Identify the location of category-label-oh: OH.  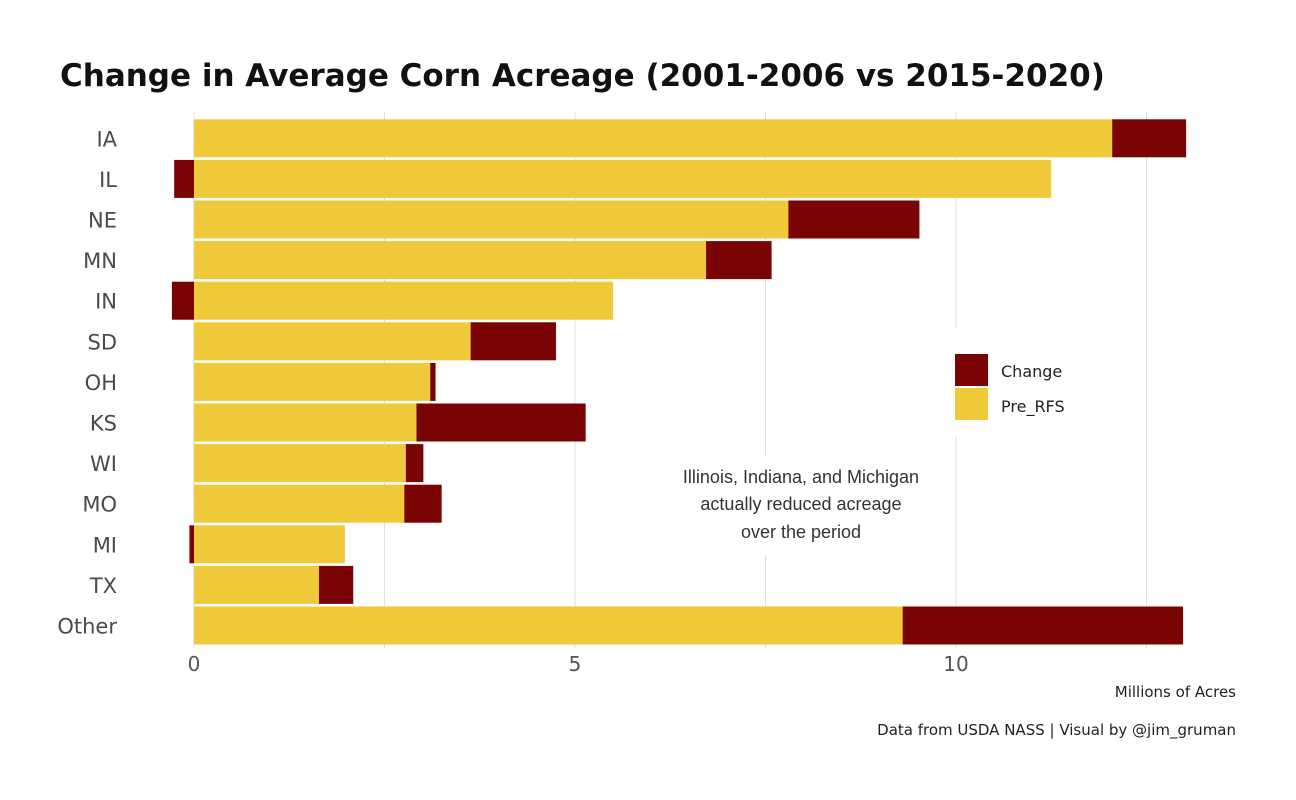
(101, 383).